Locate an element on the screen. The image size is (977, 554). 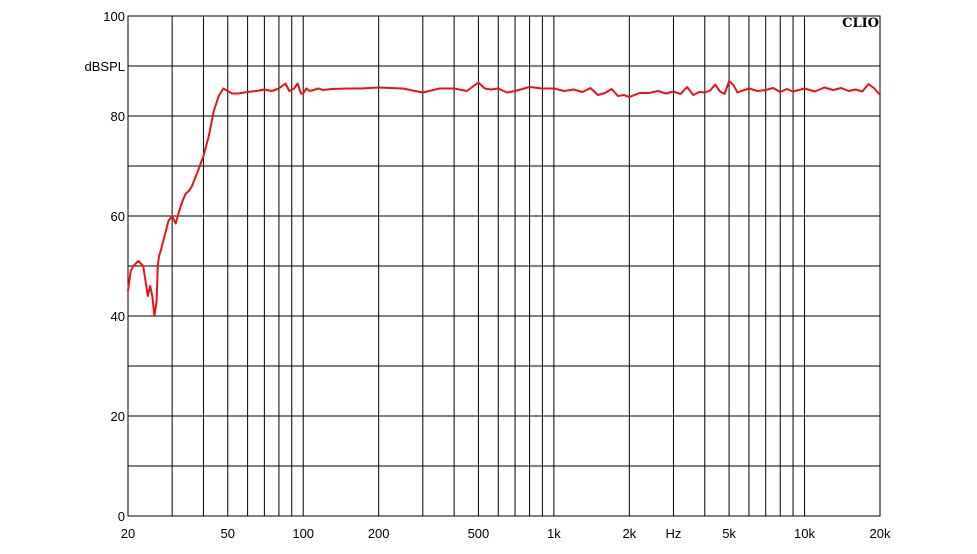
x-tick-label: 2k is located at coordinates (629, 533).